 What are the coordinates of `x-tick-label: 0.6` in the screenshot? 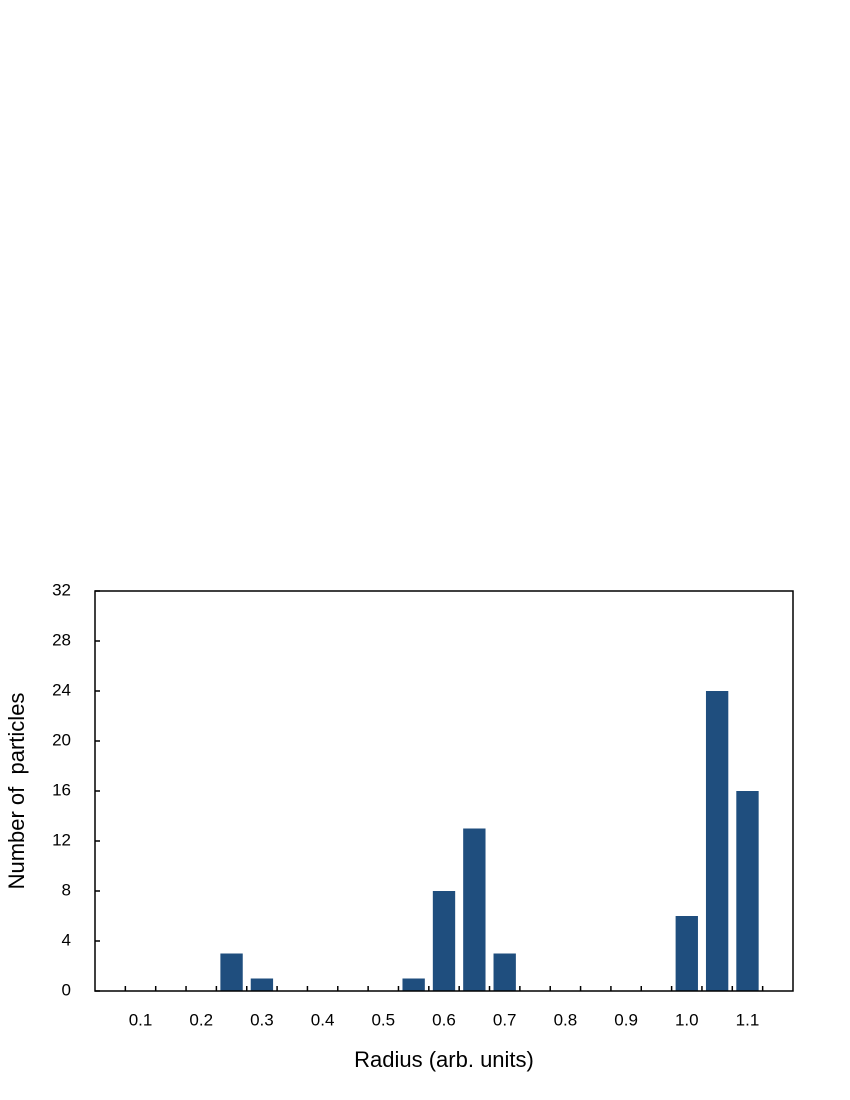 It's located at (444, 1019).